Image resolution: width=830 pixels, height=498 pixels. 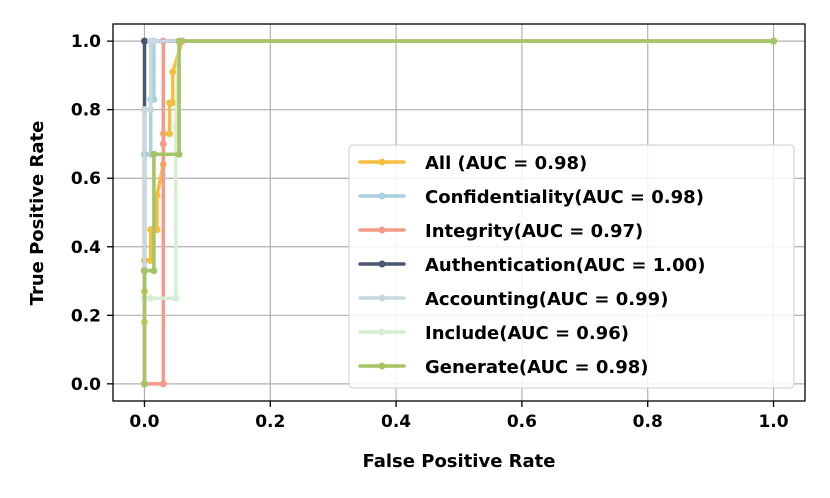 I want to click on legend-item: Confidentiality(AUC = 0.98), so click(x=531, y=197).